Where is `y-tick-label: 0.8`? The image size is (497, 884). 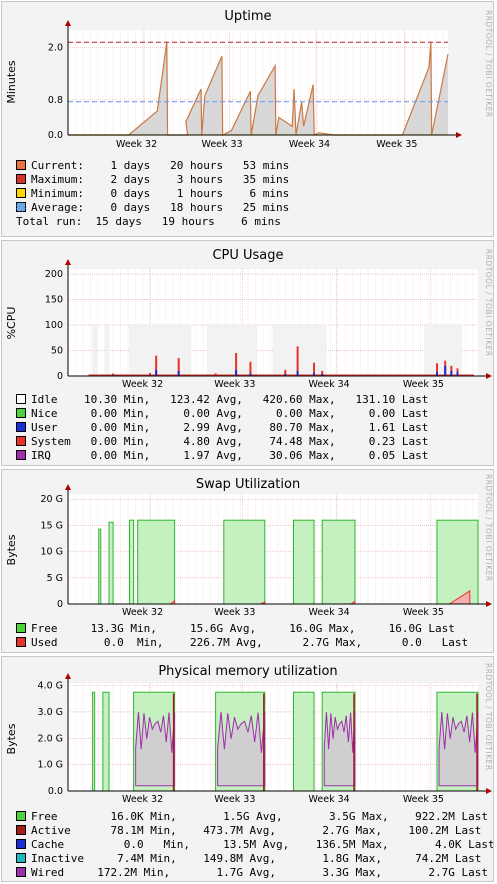
y-tick-label: 0.8 is located at coordinates (55, 100).